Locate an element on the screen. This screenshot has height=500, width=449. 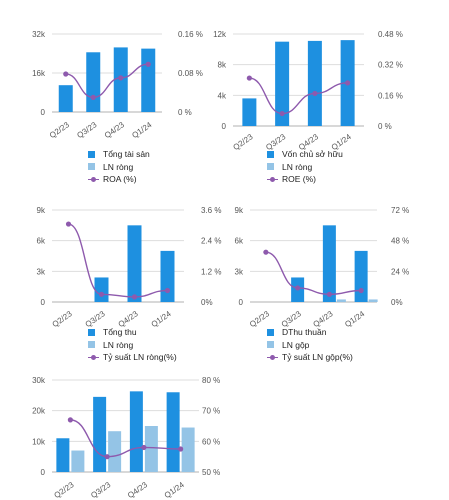
legend-item: Tỷ suất LN ròng(%) is located at coordinates (132, 357).